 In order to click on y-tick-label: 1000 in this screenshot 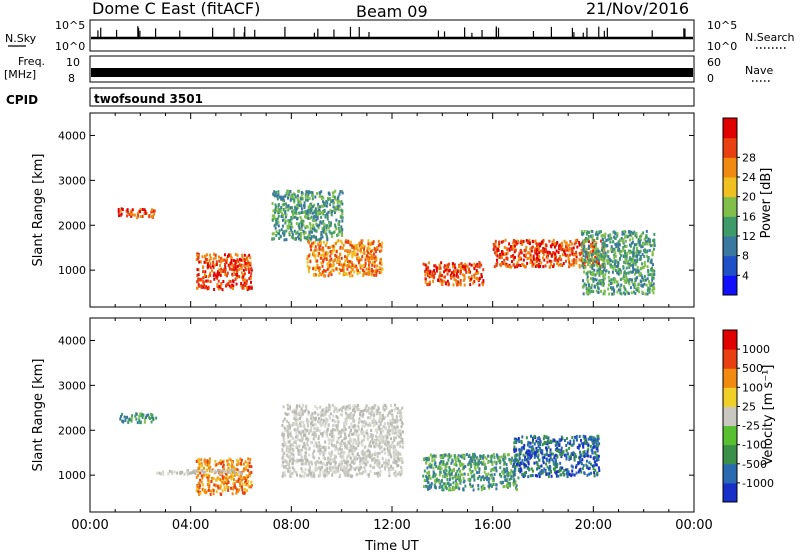, I will do `click(72, 270)`.